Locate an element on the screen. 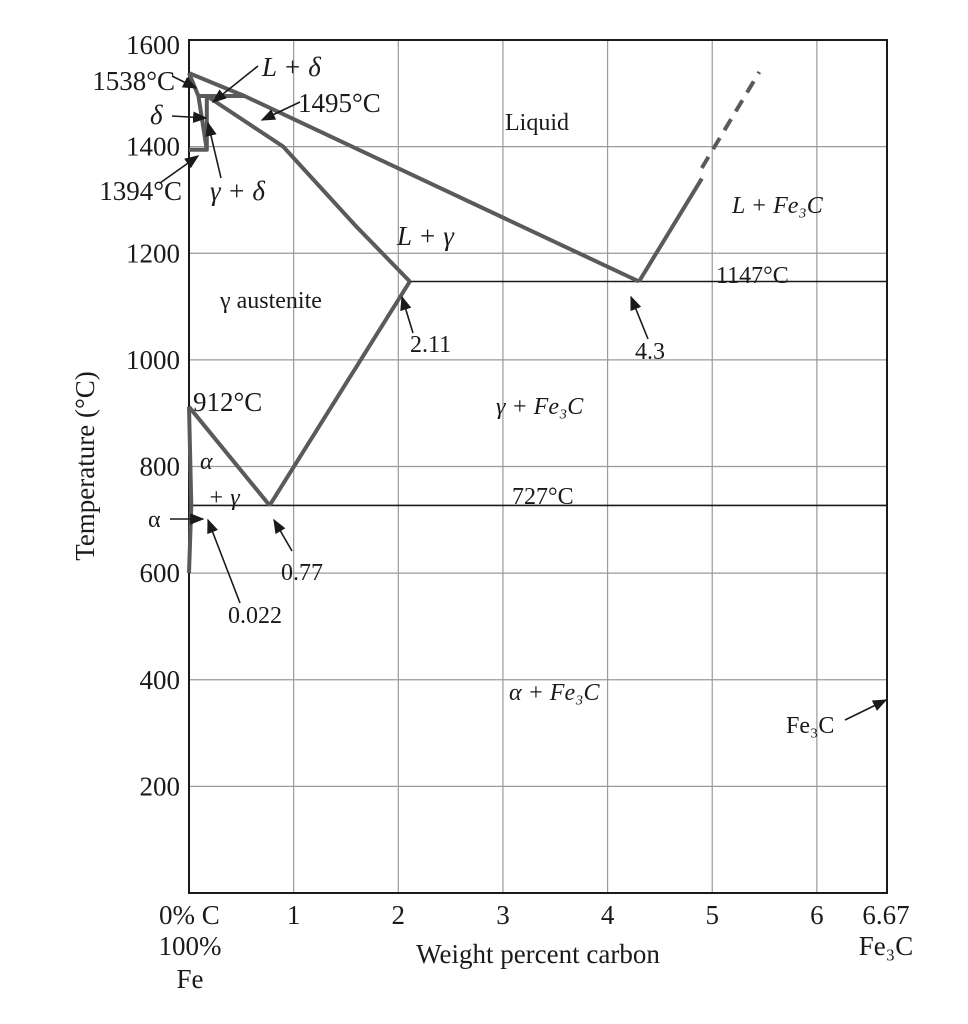  x-axis-label: Weight percent carbon is located at coordinates (538, 954).